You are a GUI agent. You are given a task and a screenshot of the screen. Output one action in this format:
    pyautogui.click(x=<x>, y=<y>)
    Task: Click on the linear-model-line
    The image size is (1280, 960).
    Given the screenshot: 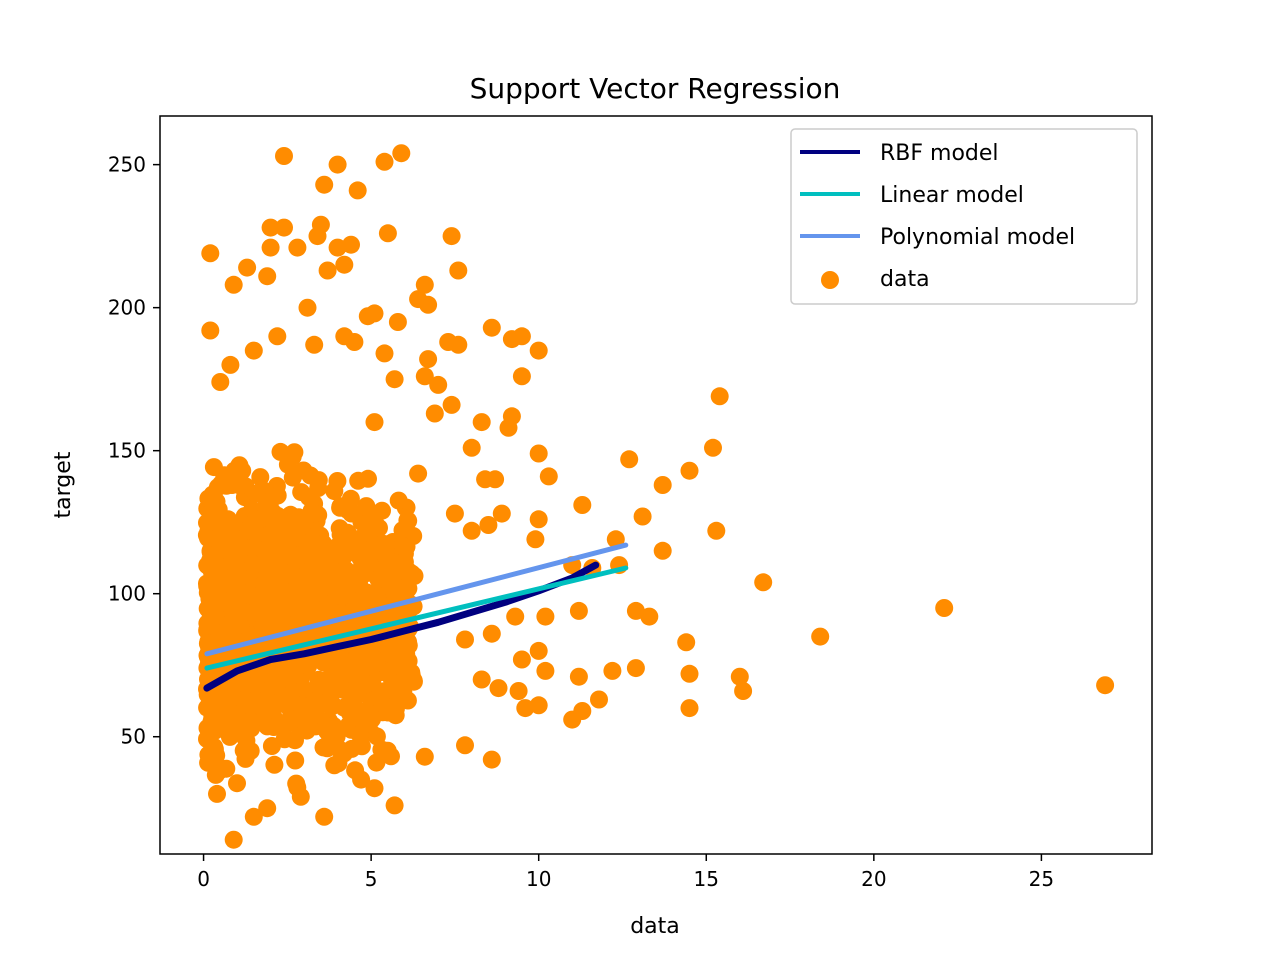 What is the action you would take?
    pyautogui.click(x=416, y=618)
    